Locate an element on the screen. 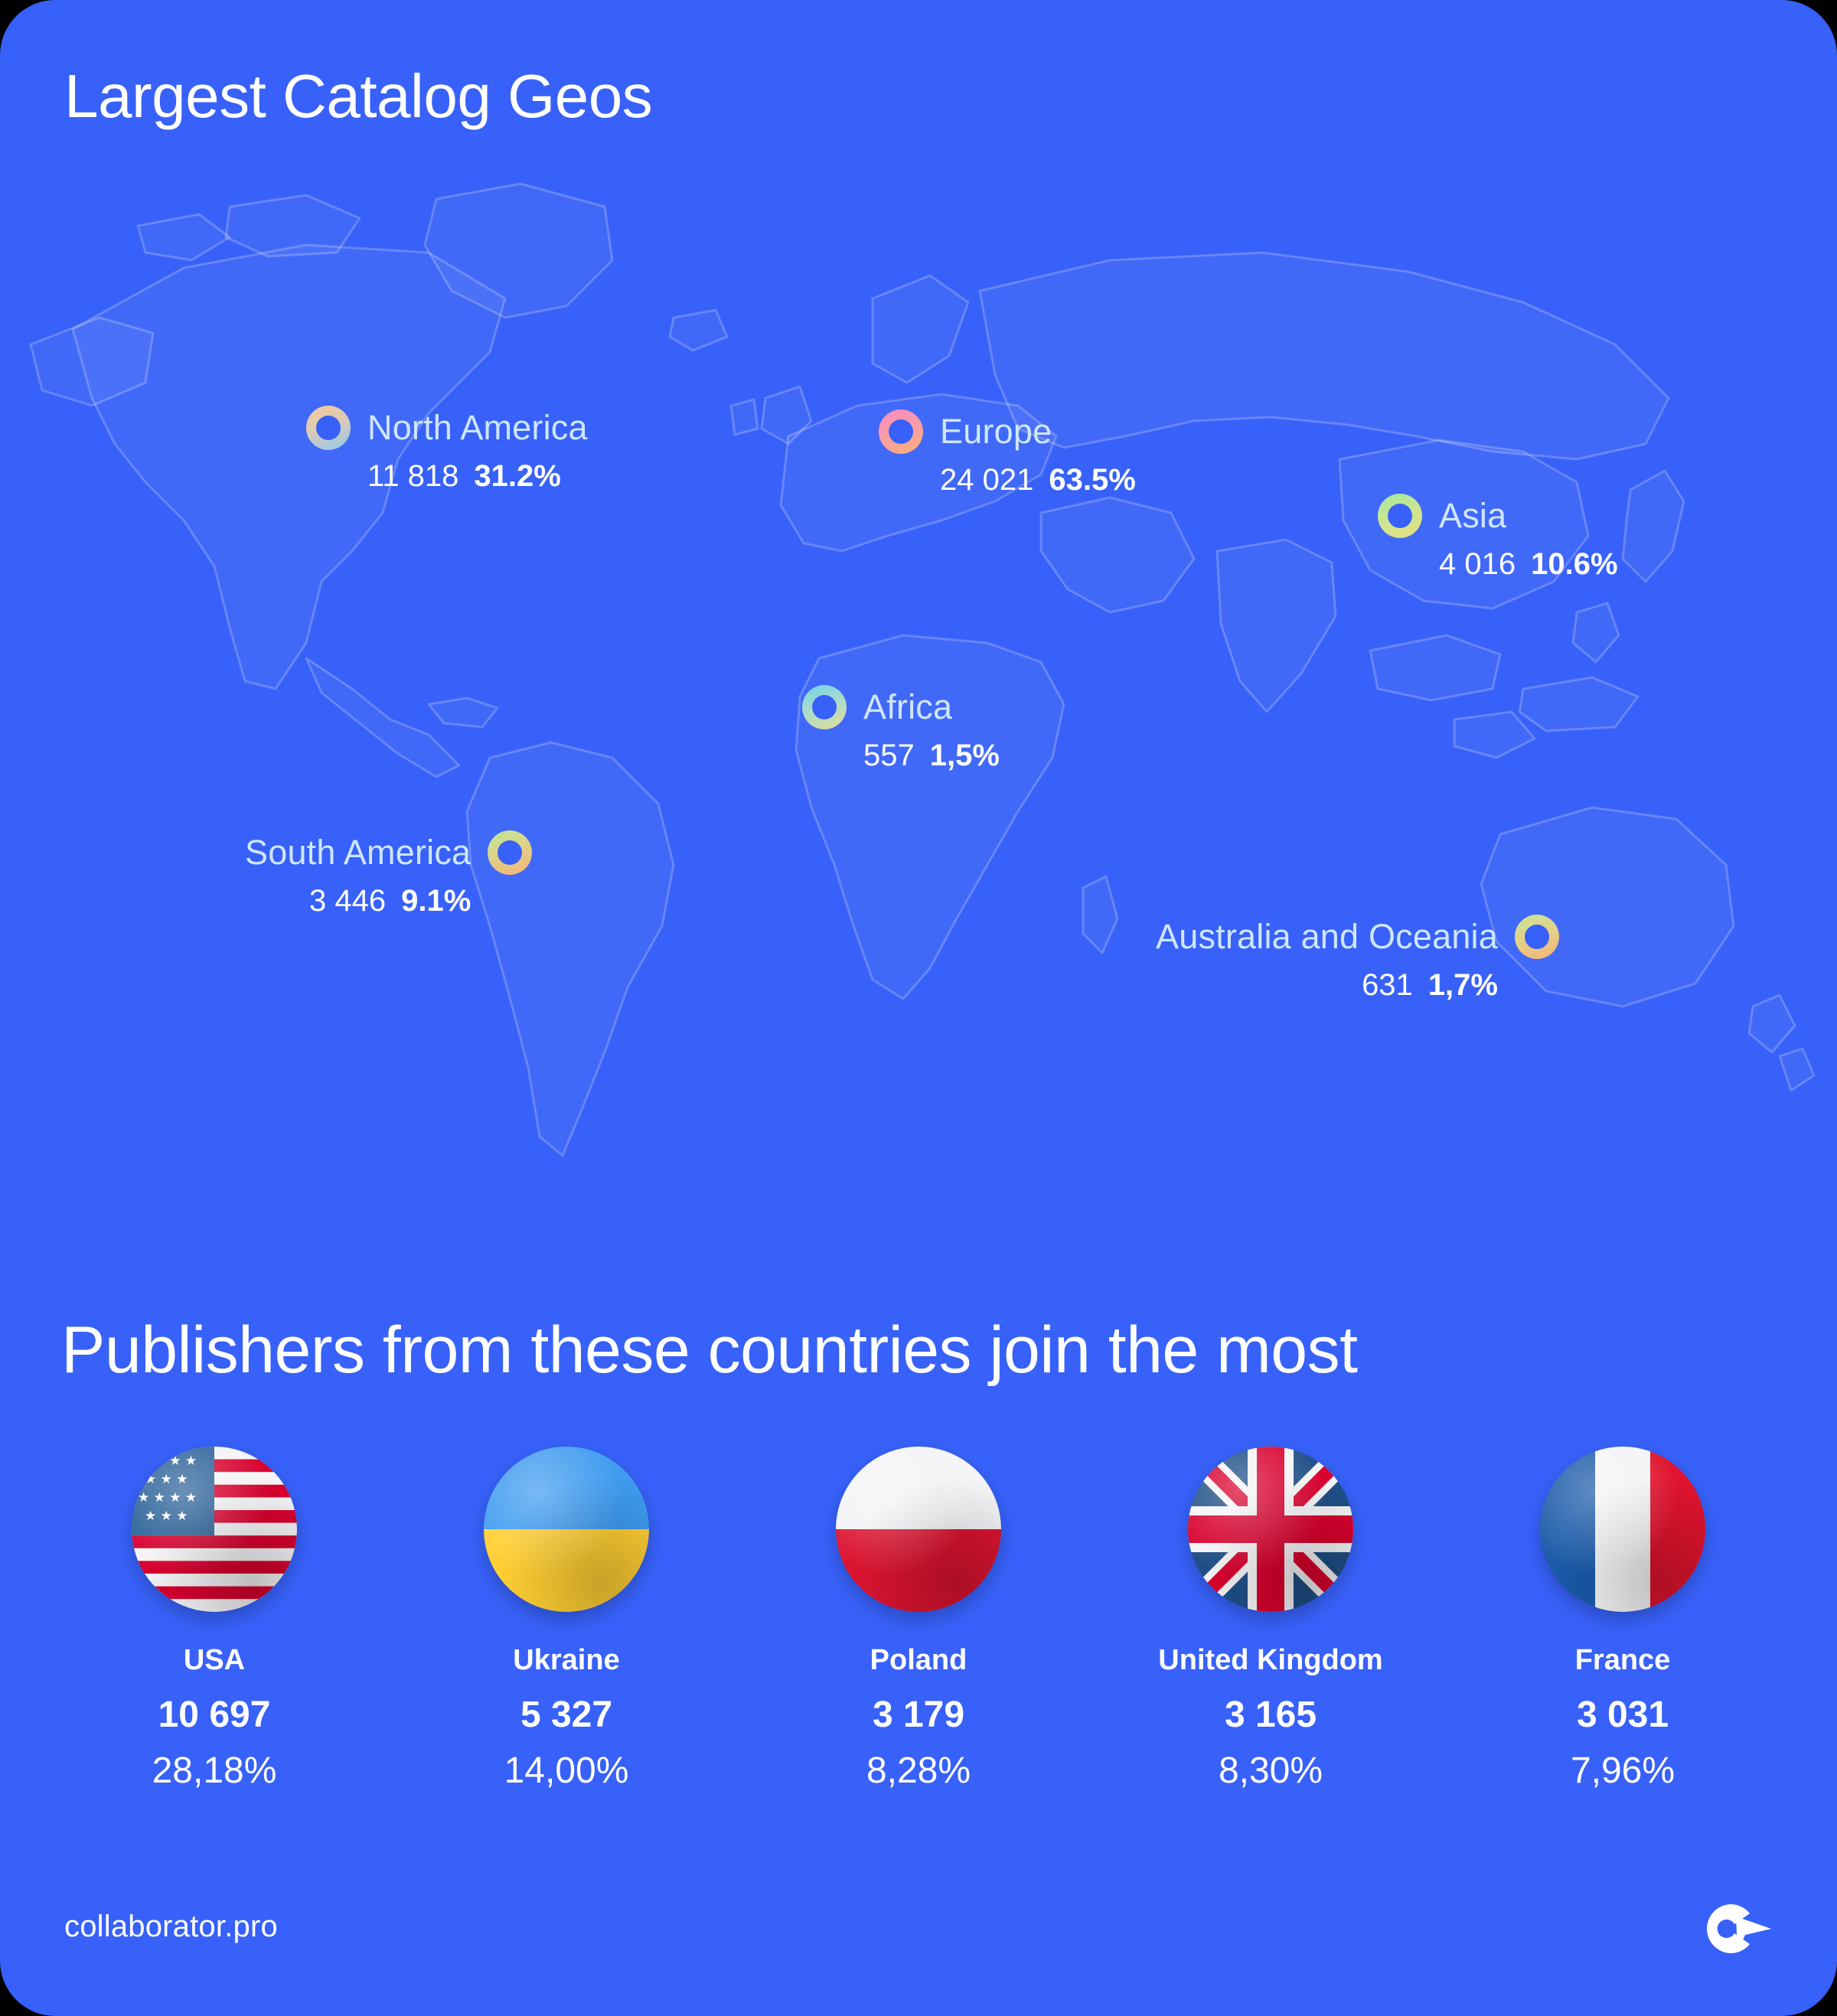 The height and width of the screenshot is (2016, 1837). region-percent: 1,5% is located at coordinates (964, 756).